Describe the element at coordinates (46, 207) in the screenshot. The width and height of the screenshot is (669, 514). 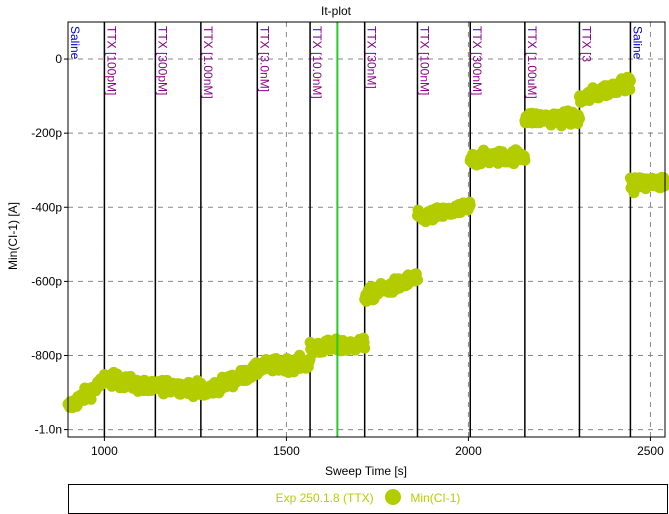
I see `y-tick-label: -400p` at that location.